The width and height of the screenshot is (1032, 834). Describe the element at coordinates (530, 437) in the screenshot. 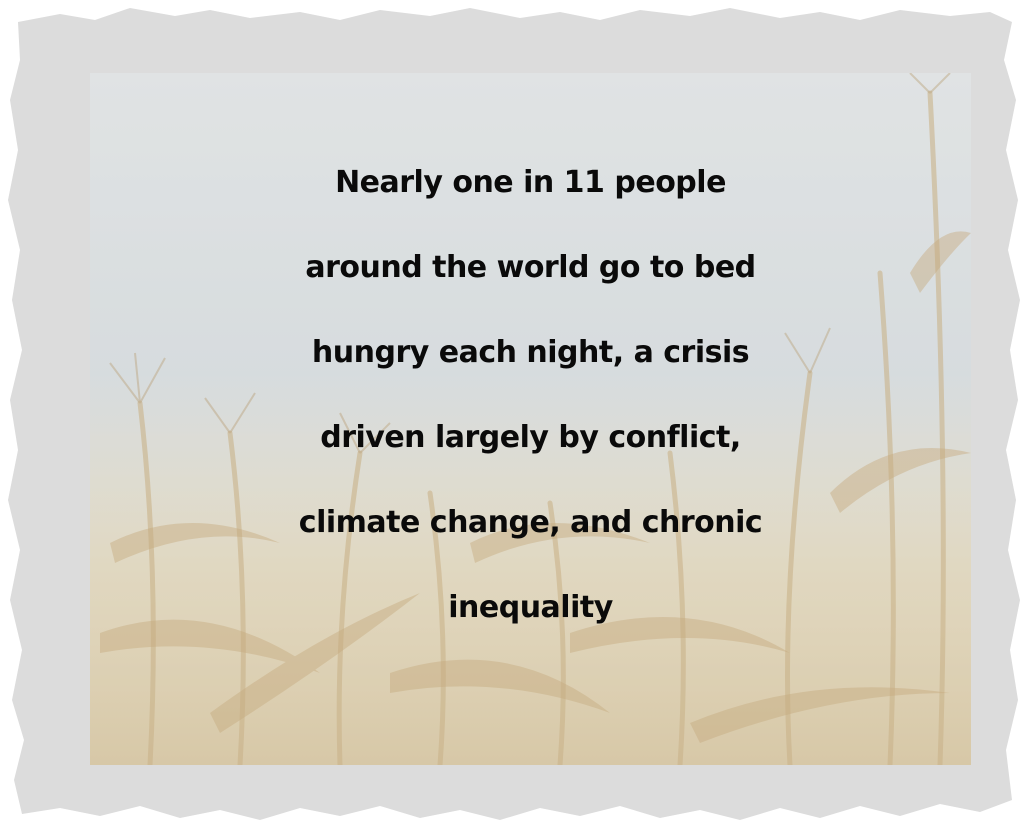

I see `quote-line: driven largely by conflict,` at that location.